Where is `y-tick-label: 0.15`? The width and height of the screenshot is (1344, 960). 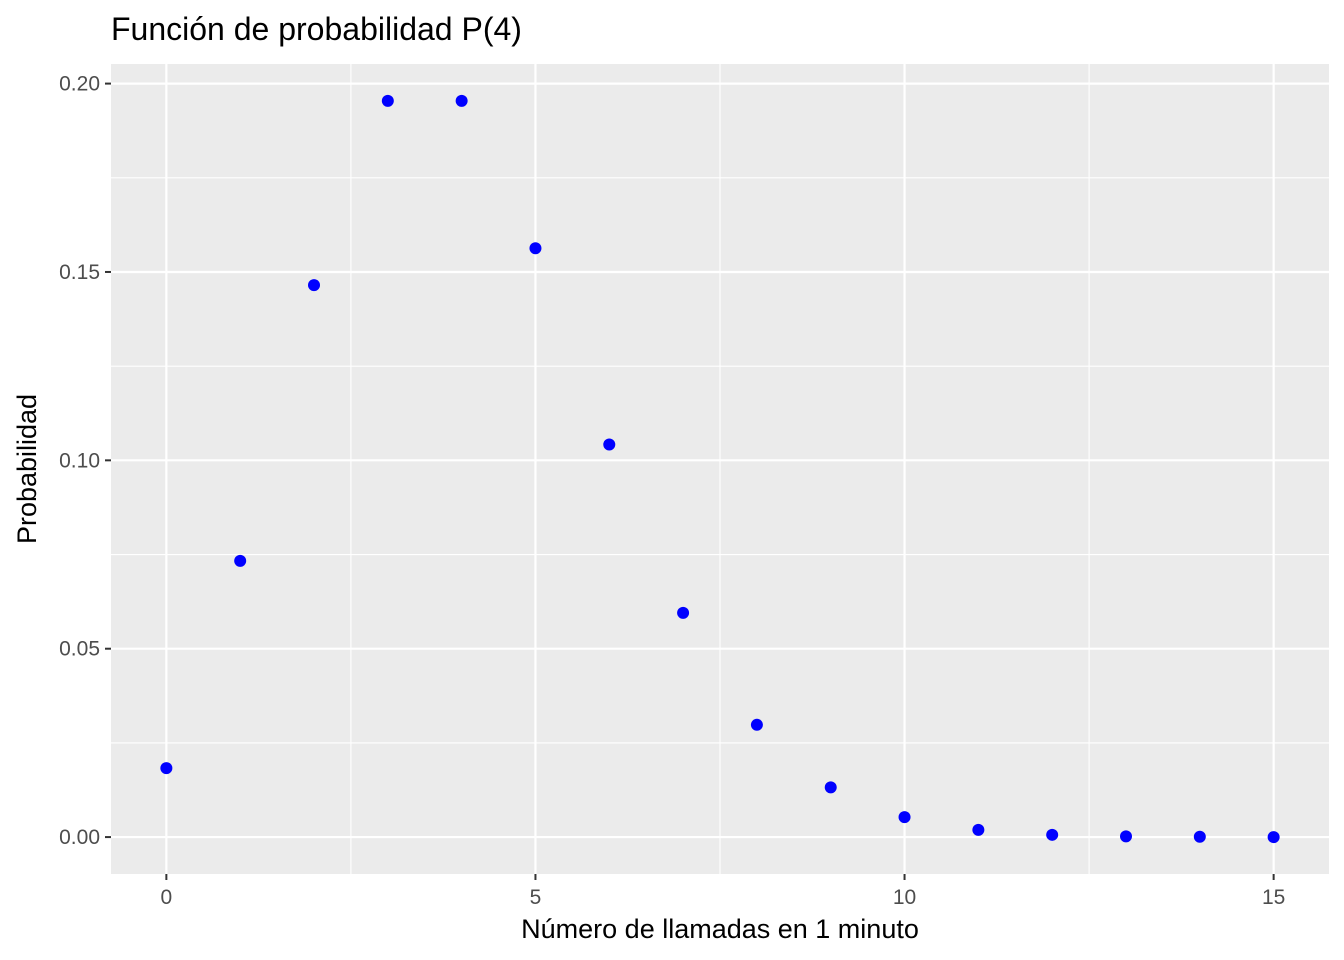
y-tick-label: 0.15 is located at coordinates (79, 272).